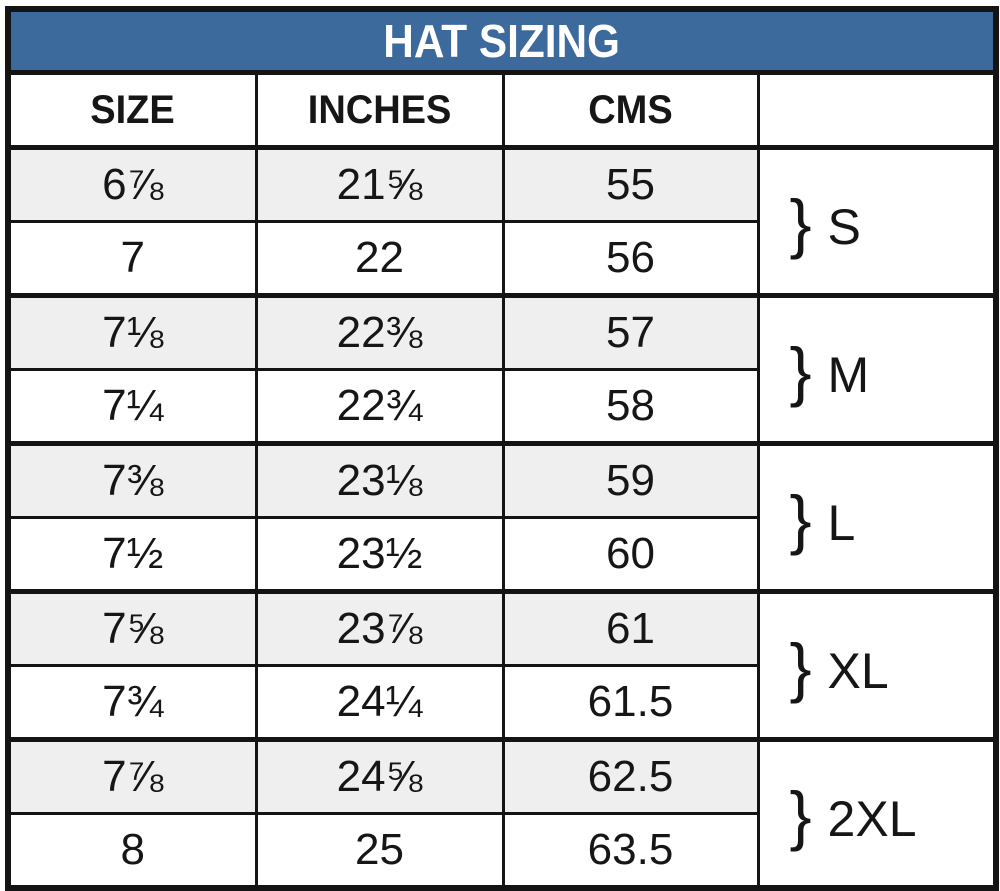 This screenshot has width=1000, height=891. I want to click on inches-cell: 24¼, so click(379, 702).